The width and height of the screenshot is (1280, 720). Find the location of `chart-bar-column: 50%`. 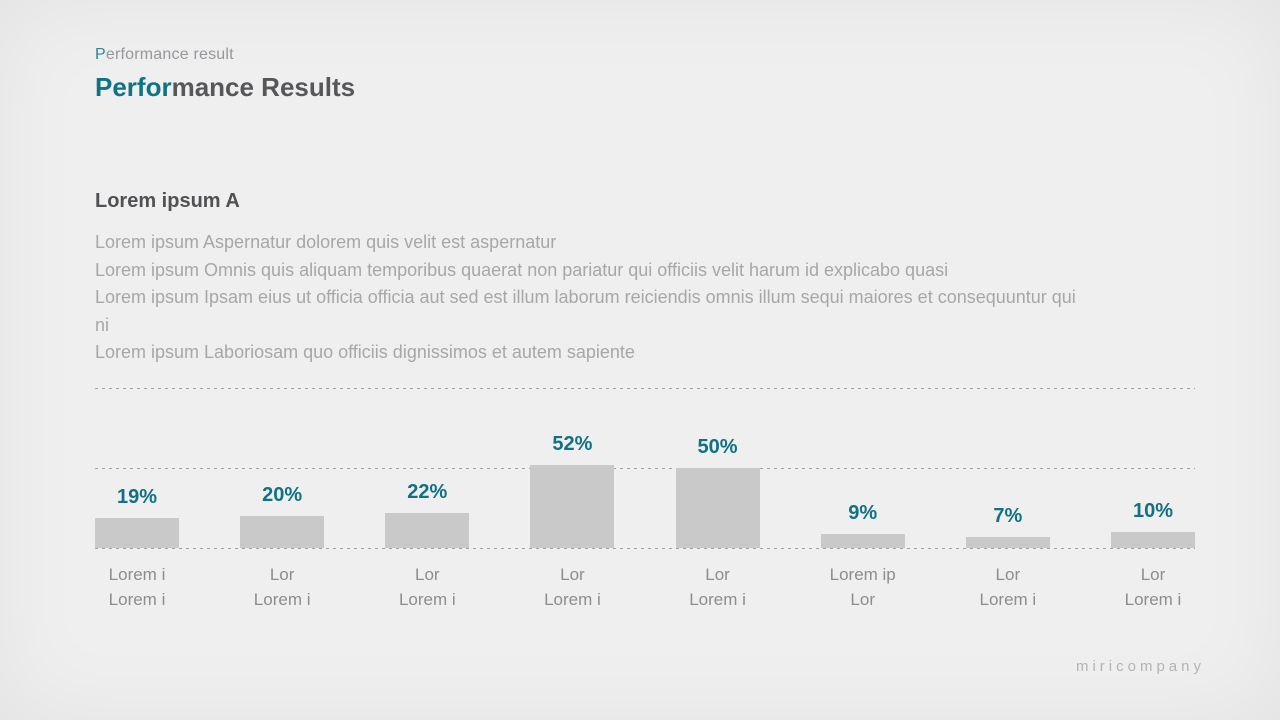

chart-bar-column: 50% is located at coordinates (717, 492).